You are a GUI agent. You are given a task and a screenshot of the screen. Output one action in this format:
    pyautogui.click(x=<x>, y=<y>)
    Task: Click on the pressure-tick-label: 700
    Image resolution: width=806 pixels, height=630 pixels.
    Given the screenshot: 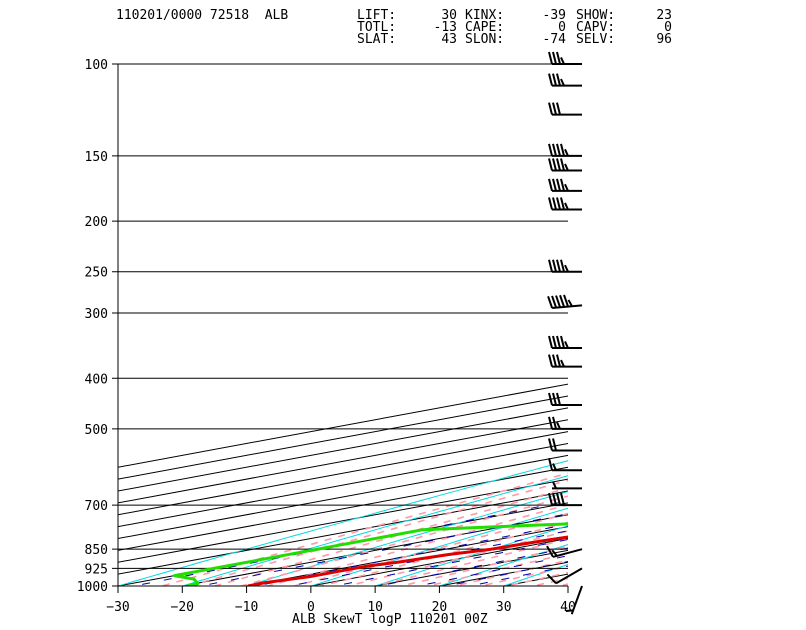 What is the action you would take?
    pyautogui.click(x=96, y=506)
    